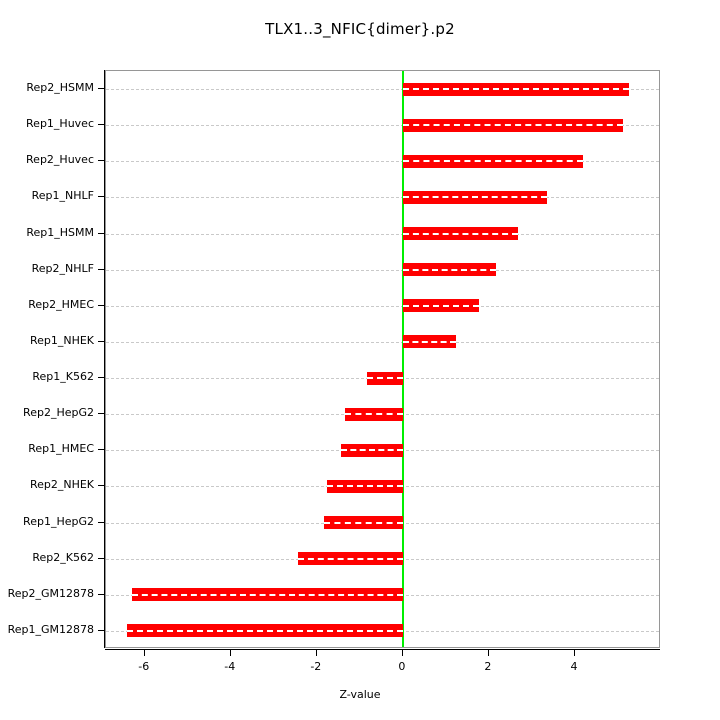 The width and height of the screenshot is (720, 720). Describe the element at coordinates (360, 29) in the screenshot. I see `chart-title: TLX1..3_NFIC{dimer}.p2` at that location.